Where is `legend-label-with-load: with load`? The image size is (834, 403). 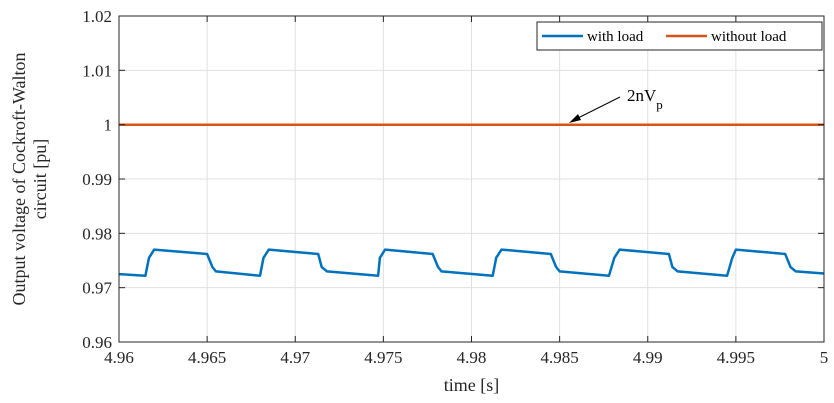 legend-label-with-load: with load is located at coordinates (615, 37).